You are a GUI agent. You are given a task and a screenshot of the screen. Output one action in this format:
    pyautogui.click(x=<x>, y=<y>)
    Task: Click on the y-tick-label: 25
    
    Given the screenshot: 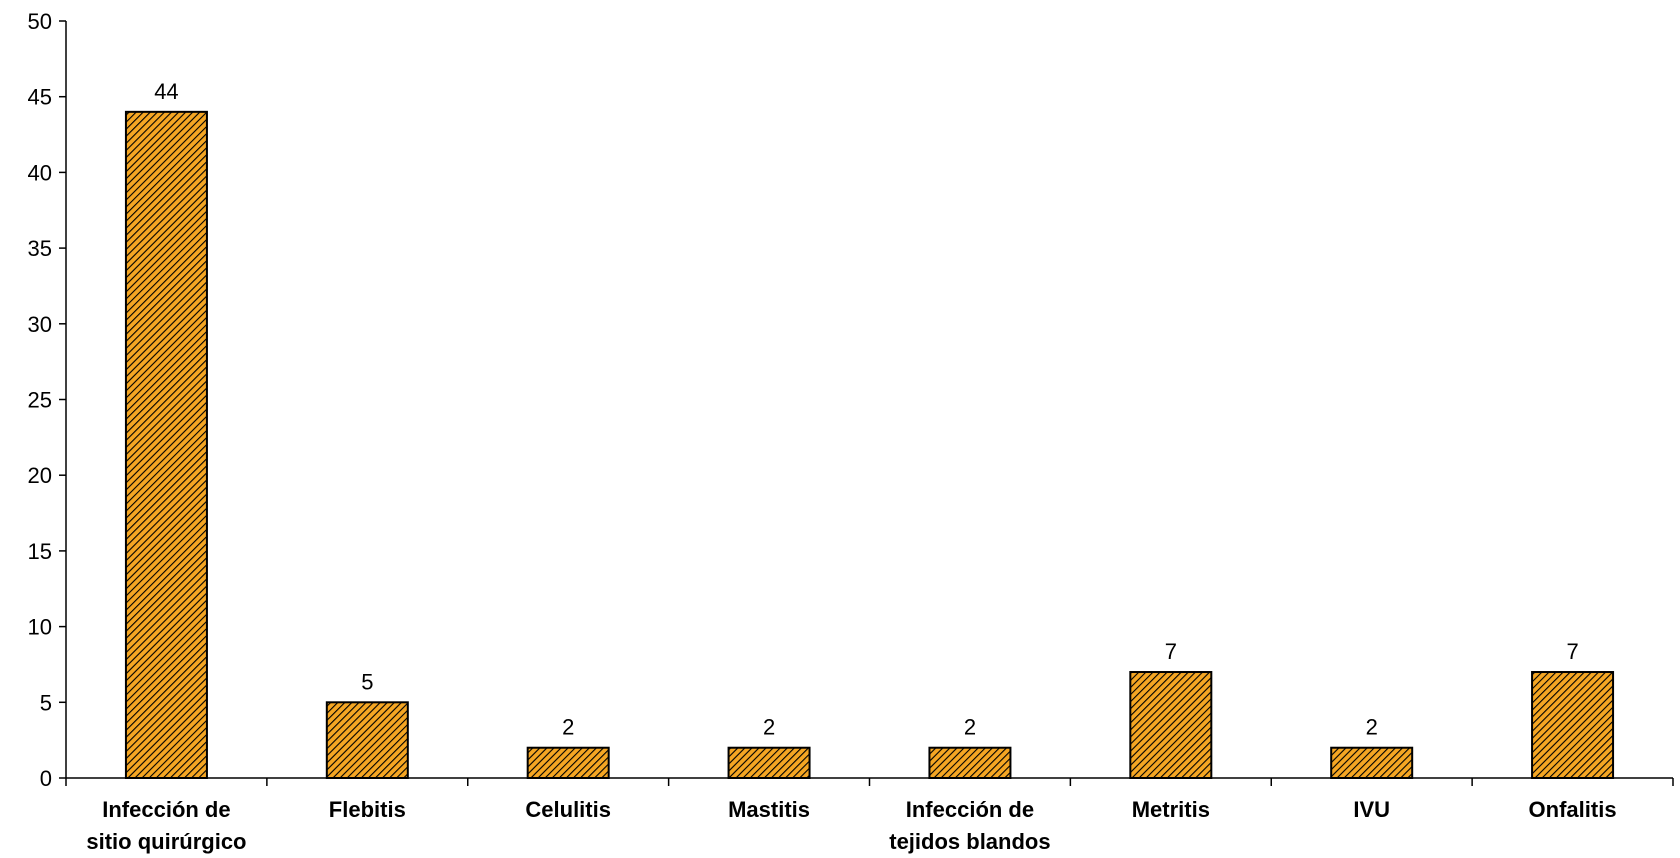 What is the action you would take?
    pyautogui.click(x=40, y=400)
    